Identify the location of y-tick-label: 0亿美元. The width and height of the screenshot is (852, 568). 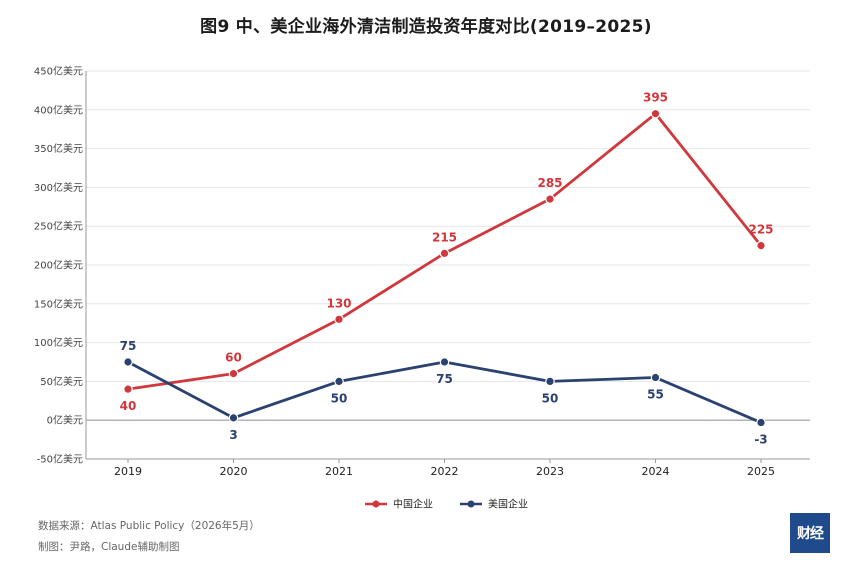
(65, 420).